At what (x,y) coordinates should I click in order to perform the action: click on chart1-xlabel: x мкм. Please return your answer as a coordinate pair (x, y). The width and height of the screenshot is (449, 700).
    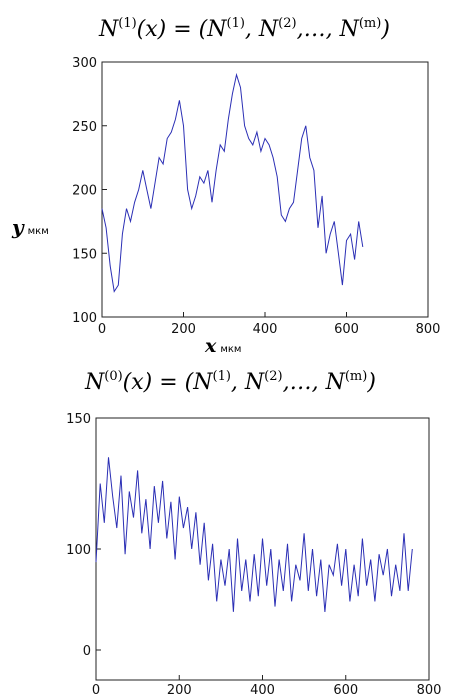
    Looking at the image, I should click on (222, 346).